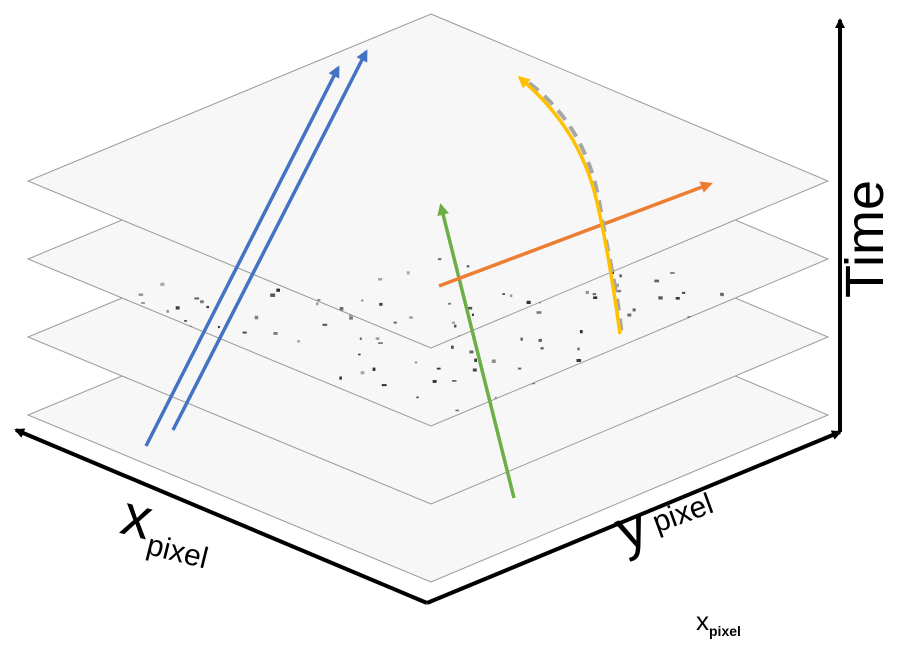 This screenshot has width=900, height=650. I want to click on time-axis-label: Time, so click(865, 239).